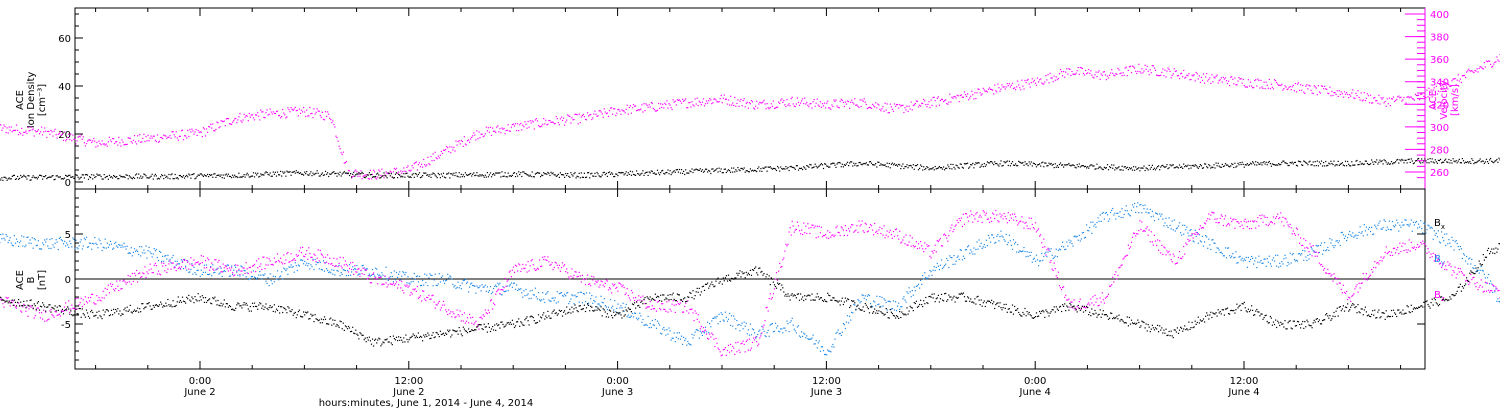 This screenshot has height=410, width=1500. Describe the element at coordinates (200, 381) in the screenshot. I see `xtick-time-label: 0:00` at that location.